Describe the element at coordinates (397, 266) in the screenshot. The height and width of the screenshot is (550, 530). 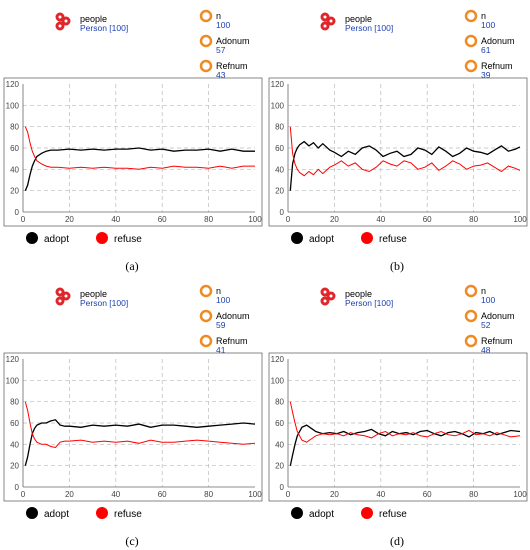
I see `panel-caption: (b)` at that location.